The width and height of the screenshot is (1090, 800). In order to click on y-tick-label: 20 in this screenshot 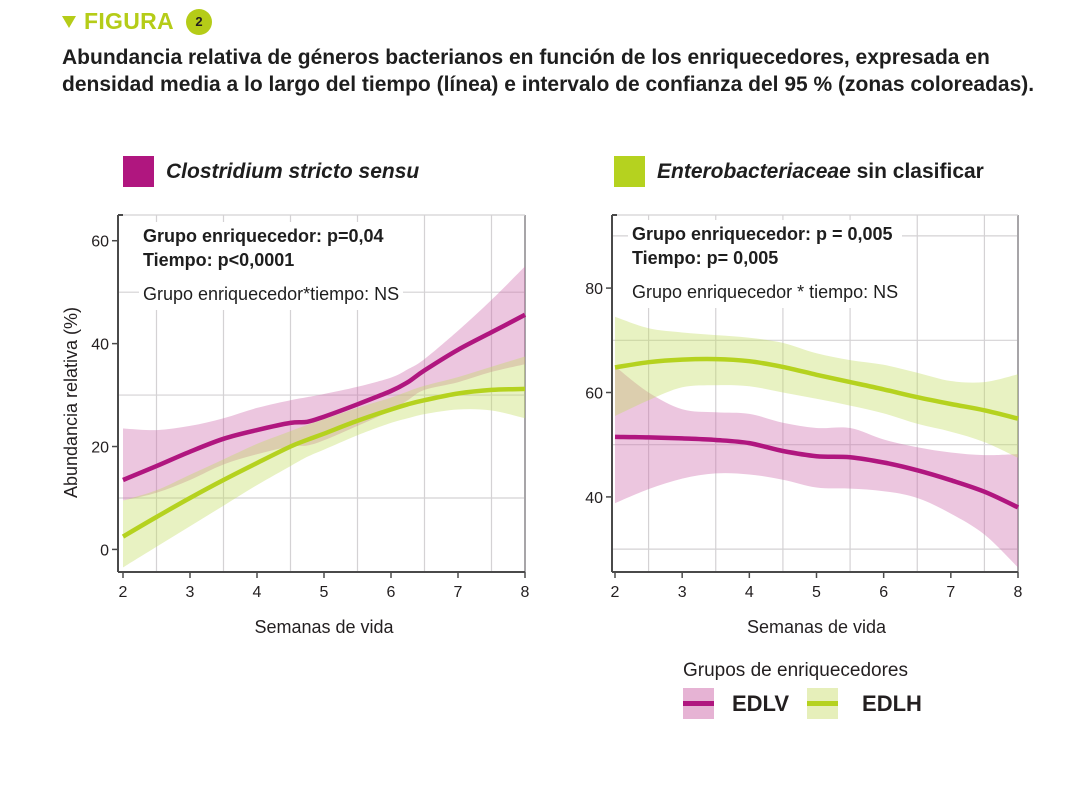, I will do `click(100, 448)`.